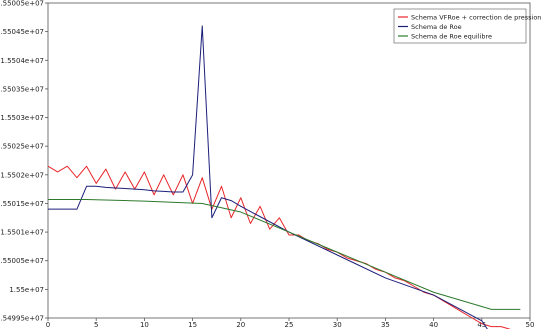  Describe the element at coordinates (22, 61) in the screenshot. I see `y-tick-label: 1.5504e+07` at that location.